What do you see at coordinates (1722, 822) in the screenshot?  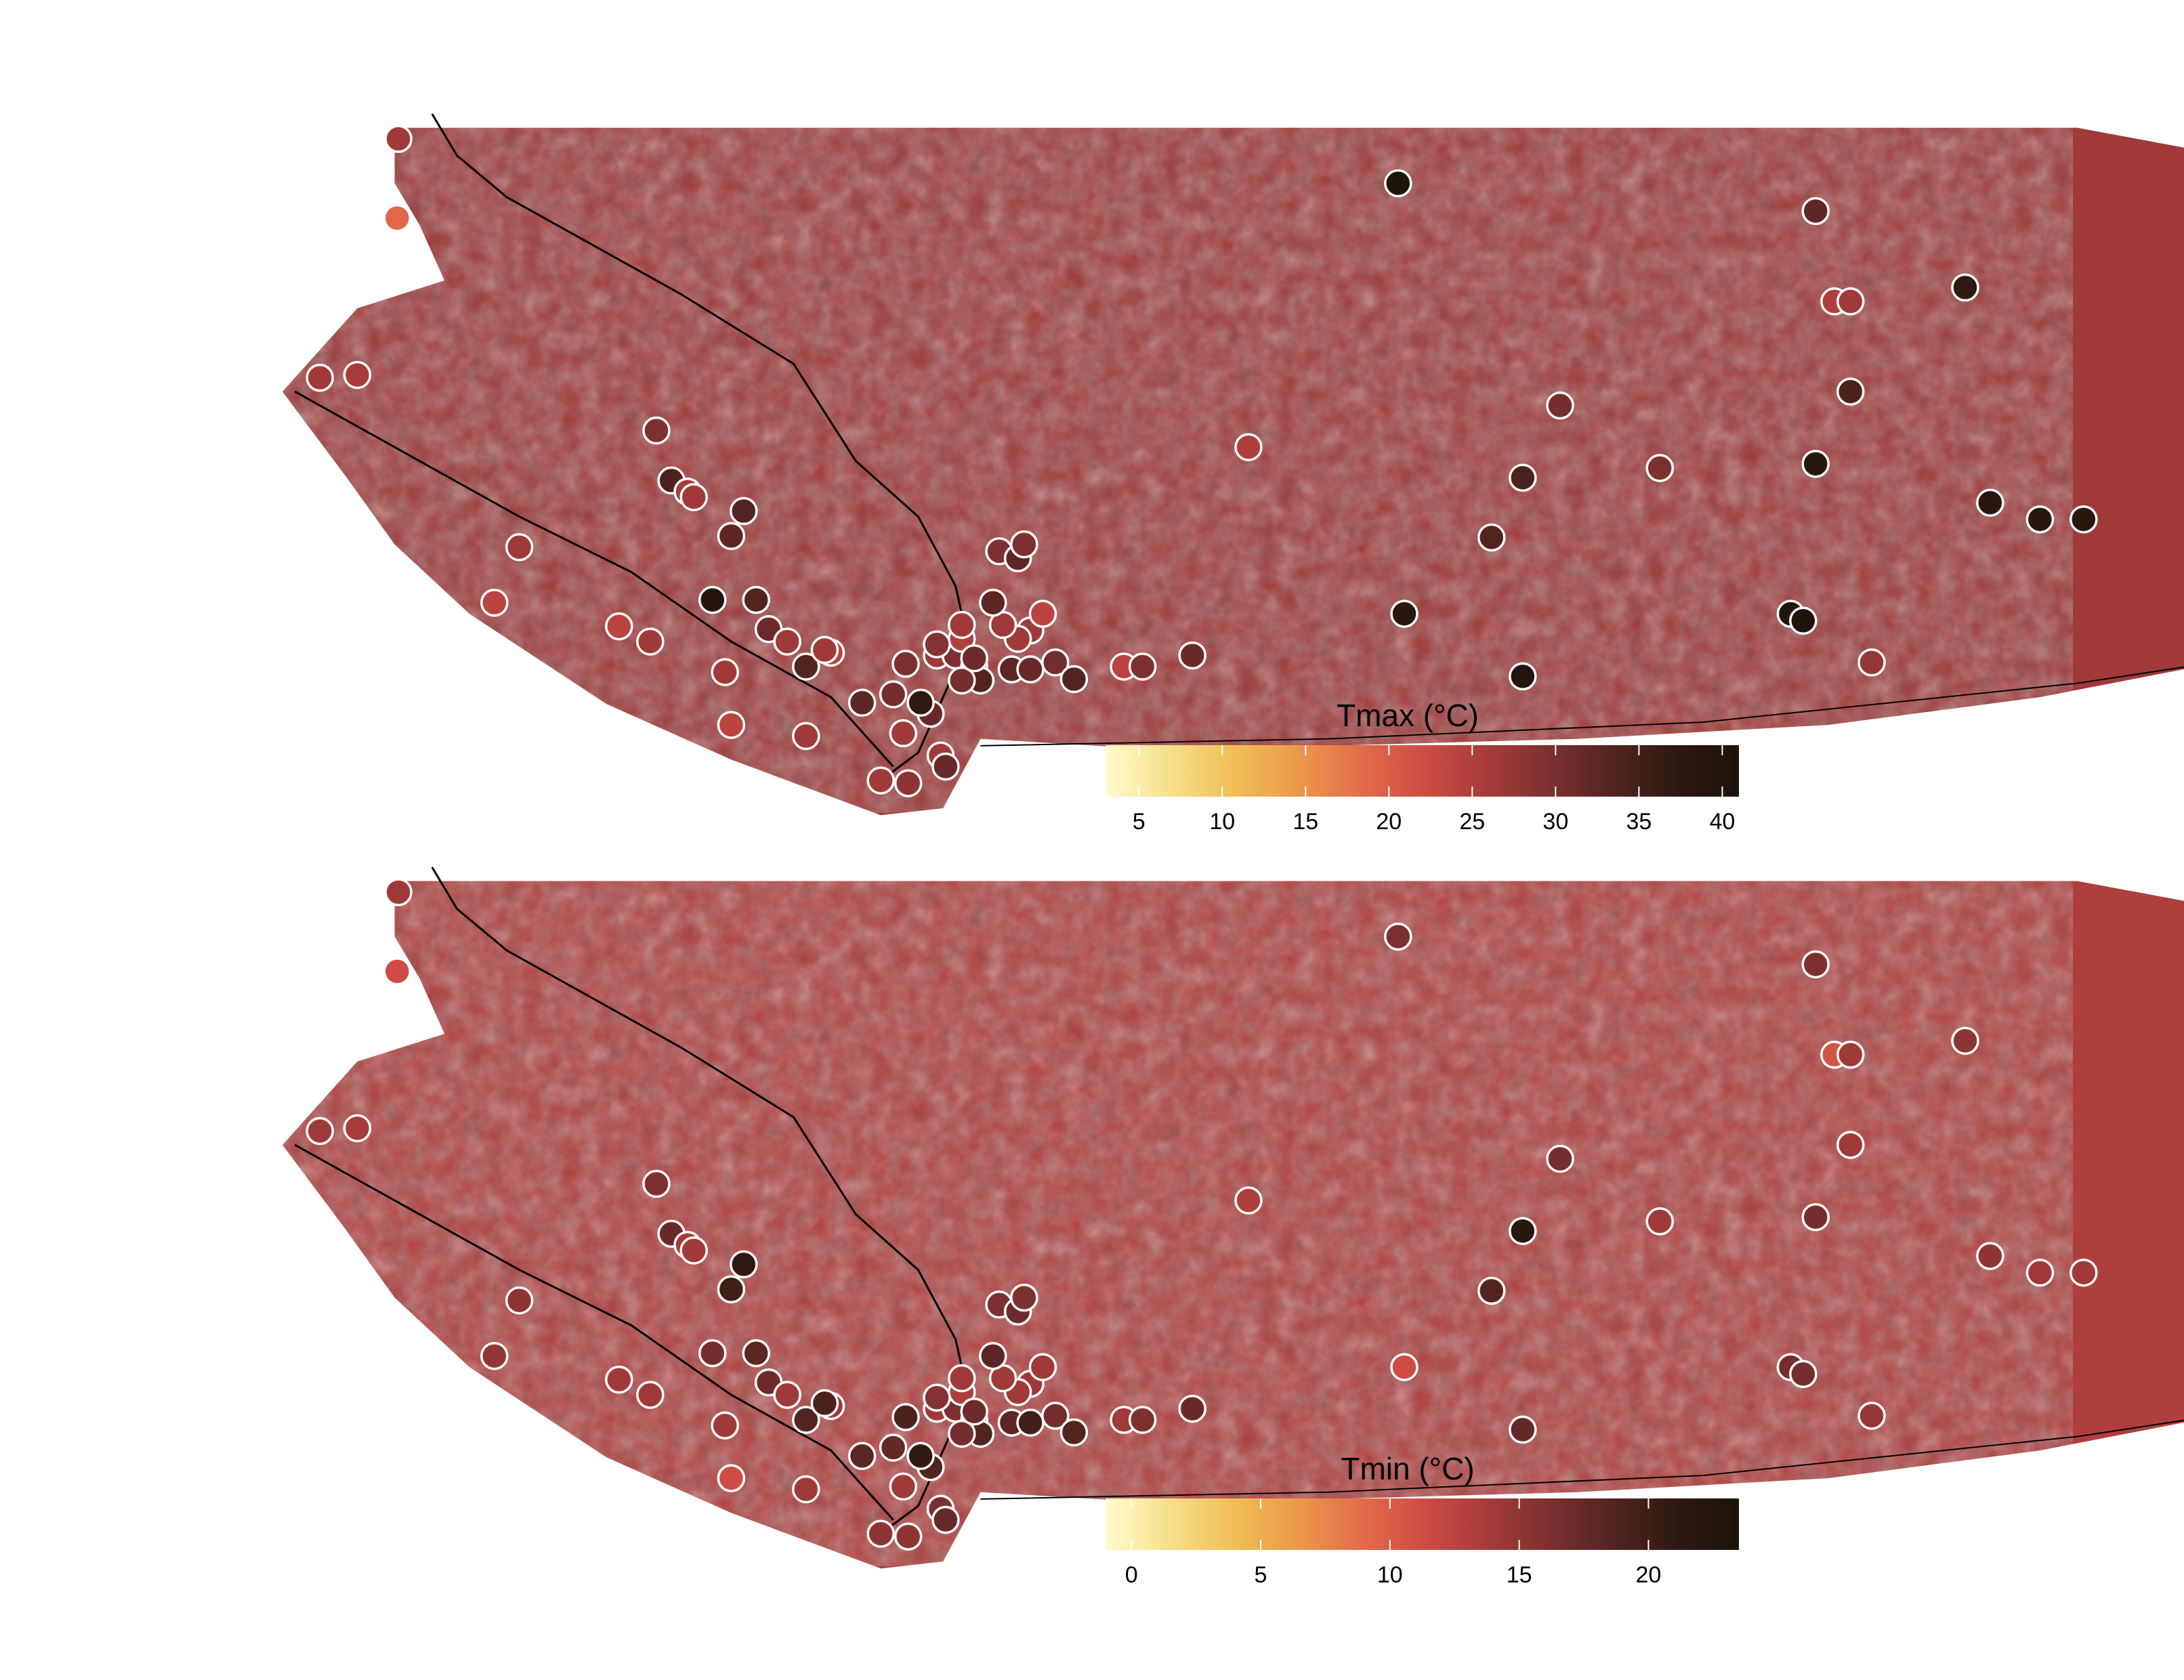 I see `colorbar-tick-label: 40` at bounding box center [1722, 822].